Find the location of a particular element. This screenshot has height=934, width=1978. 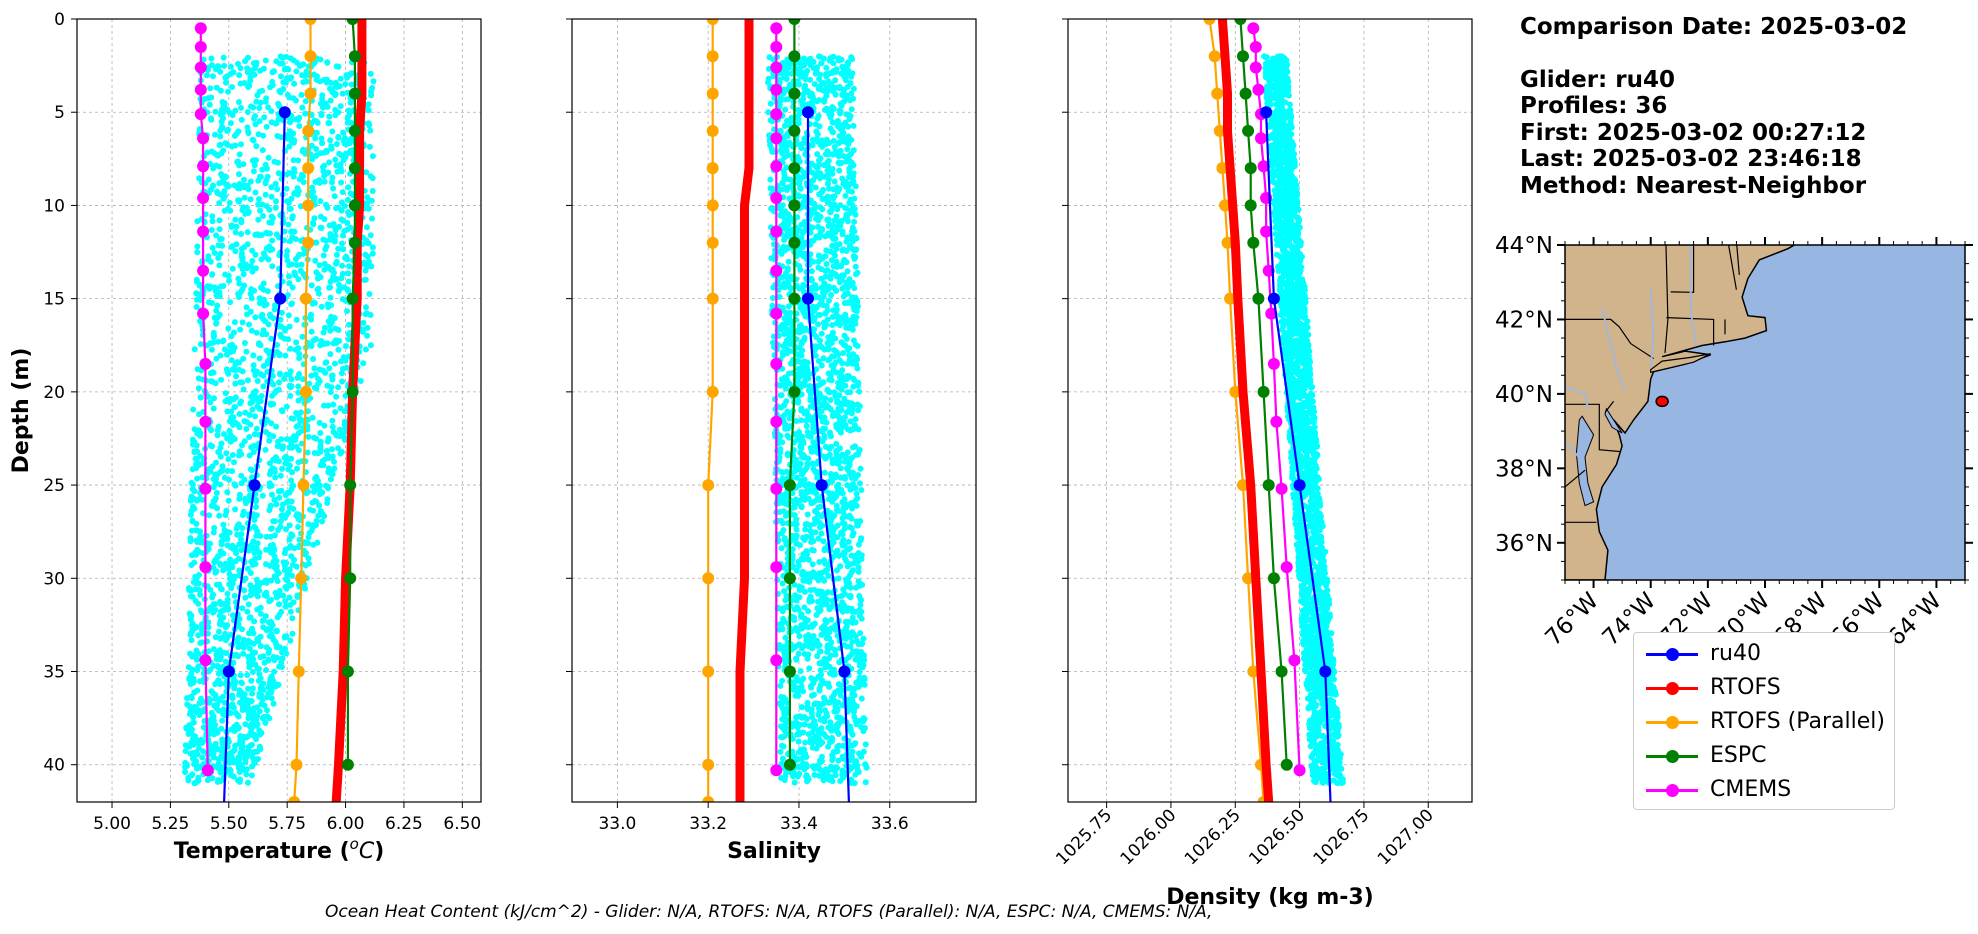

x-tick-label: 6.25 is located at coordinates (404, 824).